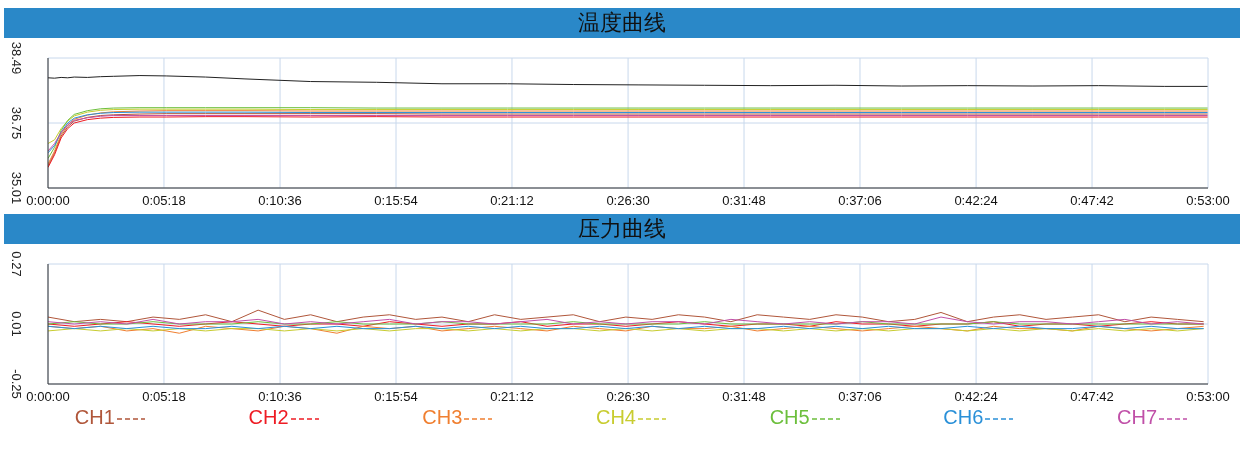 The width and height of the screenshot is (1244, 450). What do you see at coordinates (1137, 417) in the screenshot?
I see `legend-label: CH7` at bounding box center [1137, 417].